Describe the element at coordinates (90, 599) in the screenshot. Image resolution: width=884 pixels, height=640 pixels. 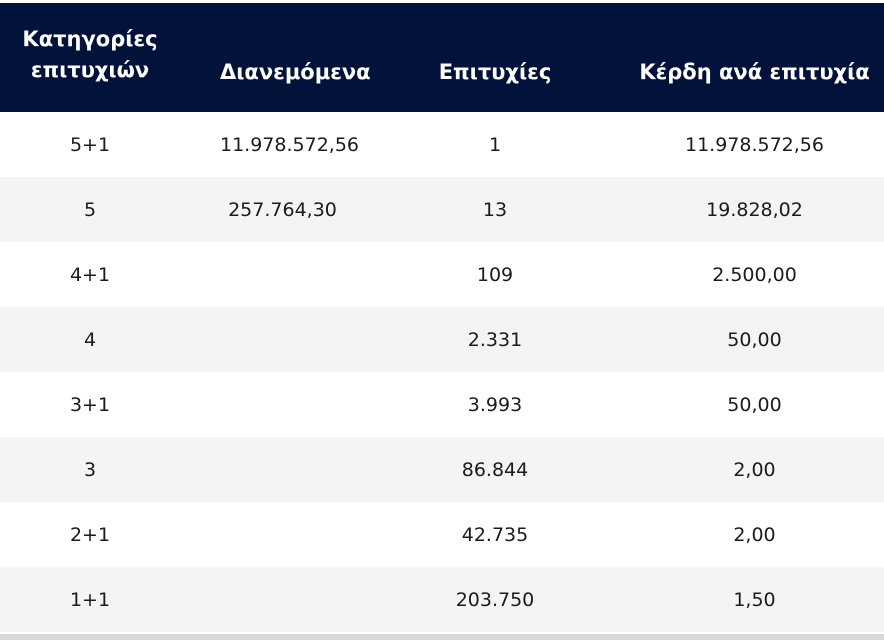
I see `cell-category: 1+1` at that location.